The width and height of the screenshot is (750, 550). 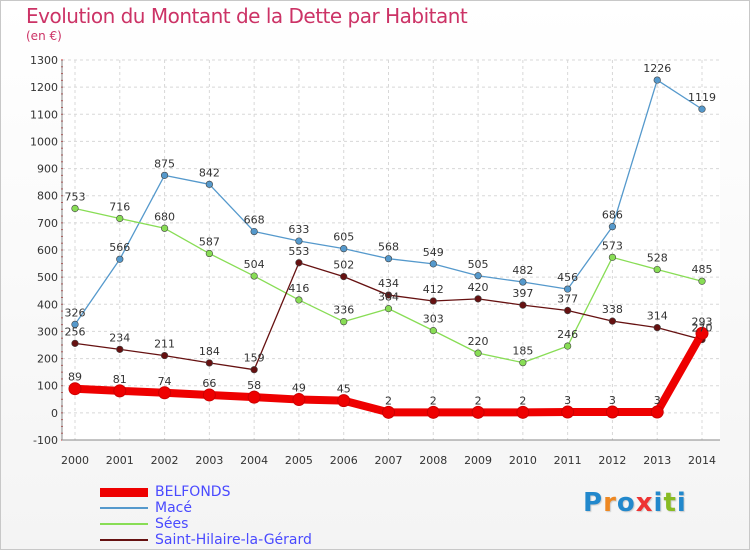 What do you see at coordinates (433, 289) in the screenshot?
I see `data-label: 412` at bounding box center [433, 289].